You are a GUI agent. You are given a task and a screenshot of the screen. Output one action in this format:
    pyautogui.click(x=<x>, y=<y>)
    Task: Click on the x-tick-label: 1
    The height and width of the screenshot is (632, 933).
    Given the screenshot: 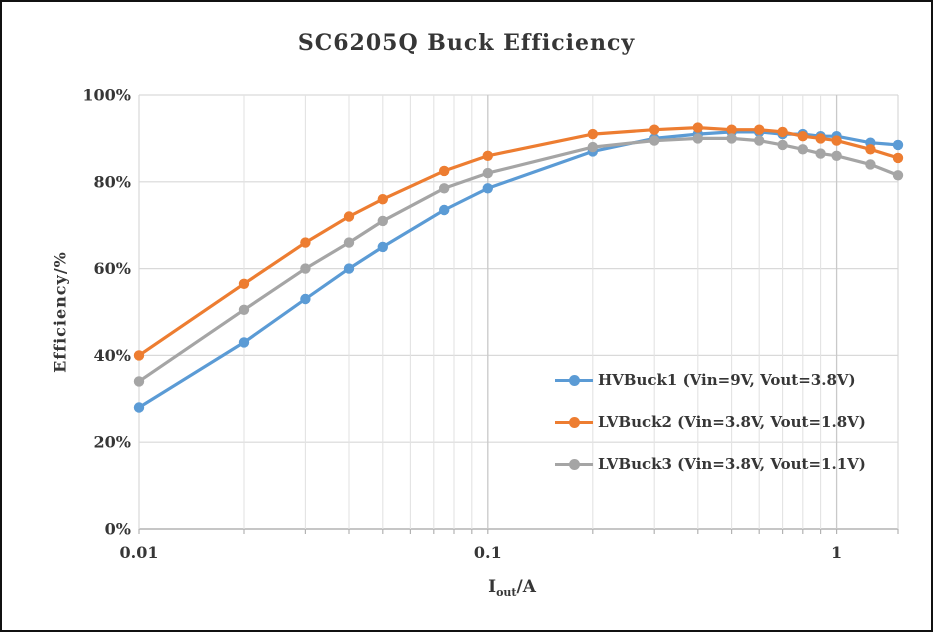 What is the action you would take?
    pyautogui.click(x=836, y=552)
    